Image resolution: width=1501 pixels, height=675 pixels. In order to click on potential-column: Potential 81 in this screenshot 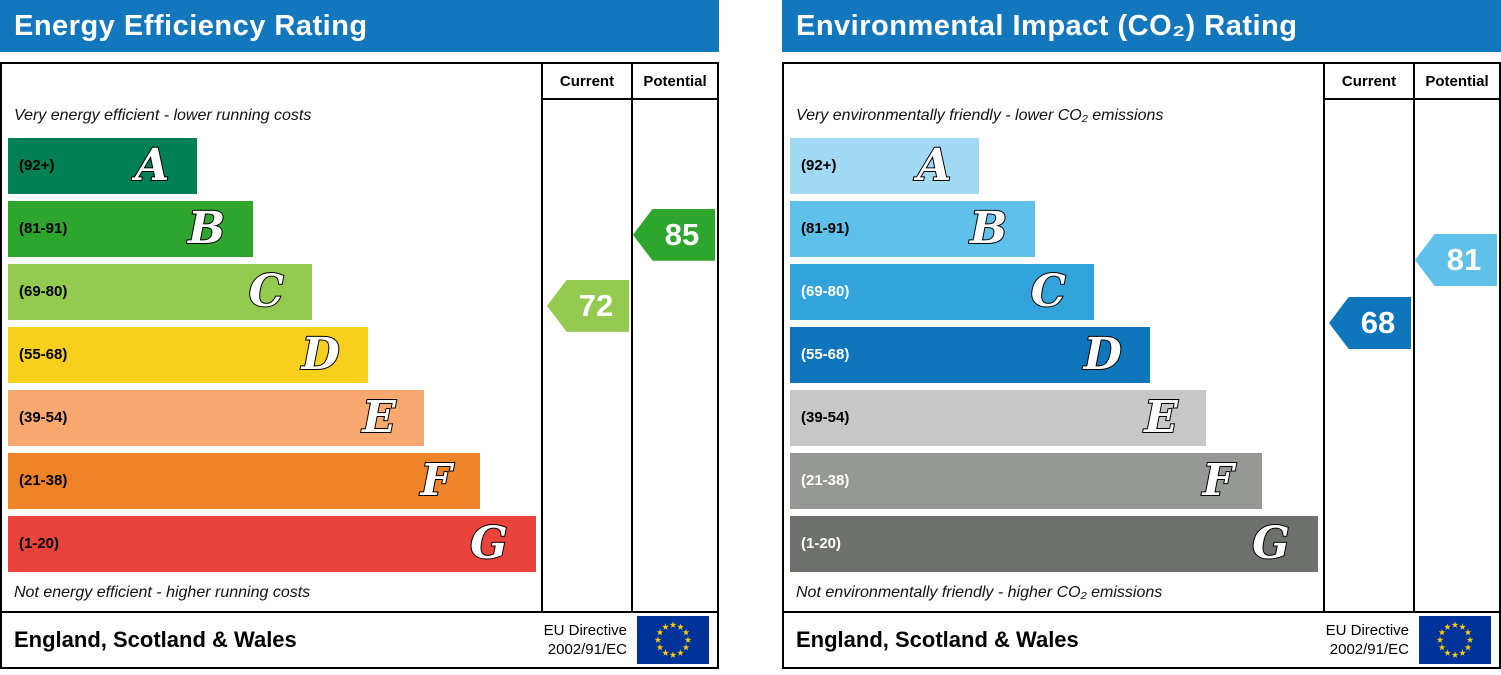, I will do `click(1456, 337)`.